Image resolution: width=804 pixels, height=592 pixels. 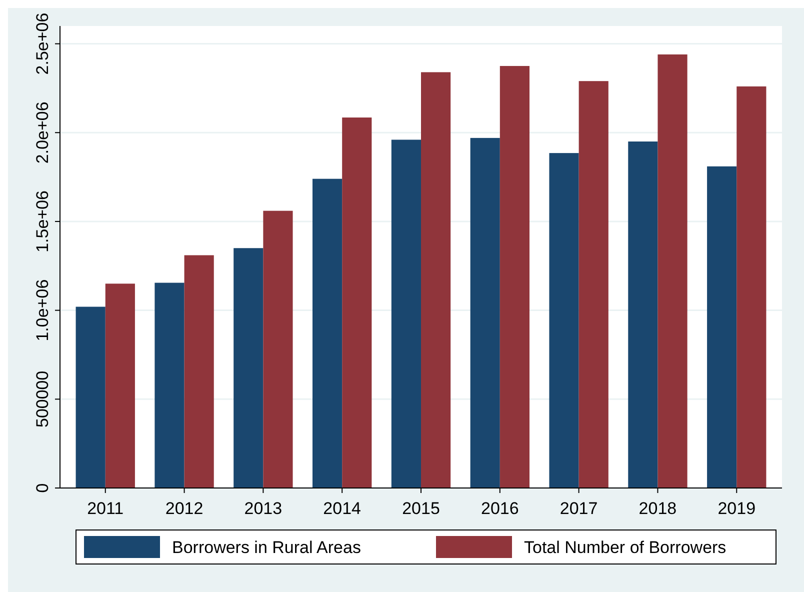 I want to click on y-tick-label: 500000, so click(x=42, y=399).